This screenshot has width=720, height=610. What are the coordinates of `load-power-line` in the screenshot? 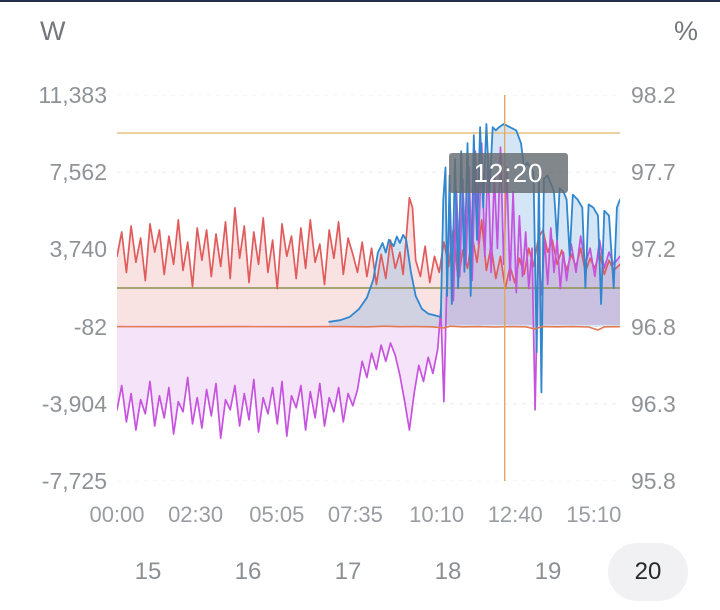 It's located at (368, 243).